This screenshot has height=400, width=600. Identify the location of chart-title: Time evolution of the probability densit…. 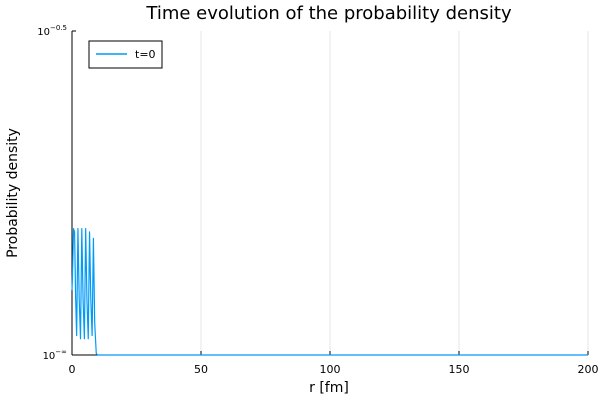
(328, 13).